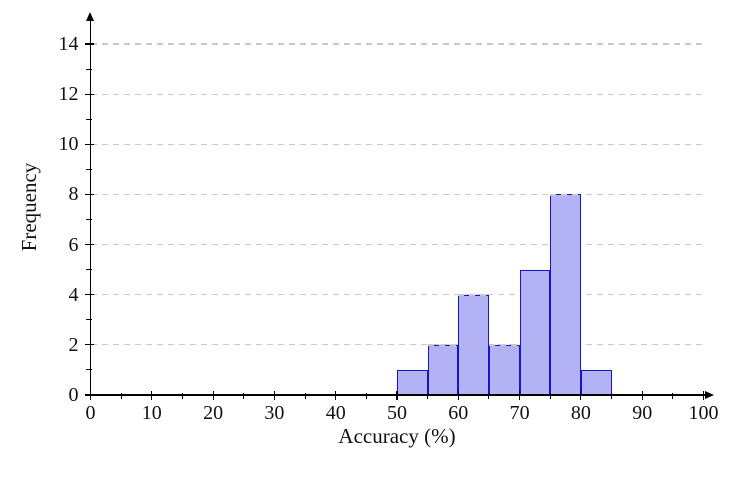  What do you see at coordinates (68, 144) in the screenshot?
I see `y-tick-label: 10` at bounding box center [68, 144].